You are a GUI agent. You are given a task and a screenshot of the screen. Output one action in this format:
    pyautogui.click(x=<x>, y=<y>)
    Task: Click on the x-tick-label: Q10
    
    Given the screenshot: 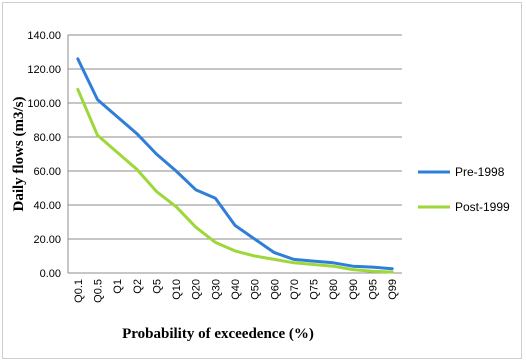 What is the action you would take?
    pyautogui.click(x=177, y=289)
    